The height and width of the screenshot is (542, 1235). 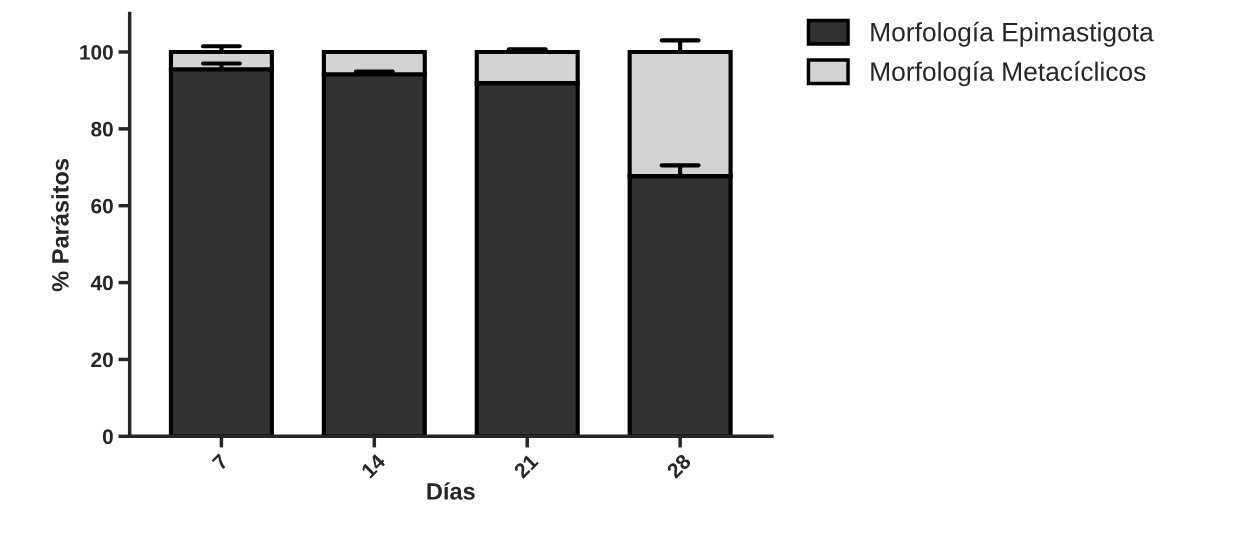 What do you see at coordinates (102, 360) in the screenshot?
I see `y-tick-label: 20` at bounding box center [102, 360].